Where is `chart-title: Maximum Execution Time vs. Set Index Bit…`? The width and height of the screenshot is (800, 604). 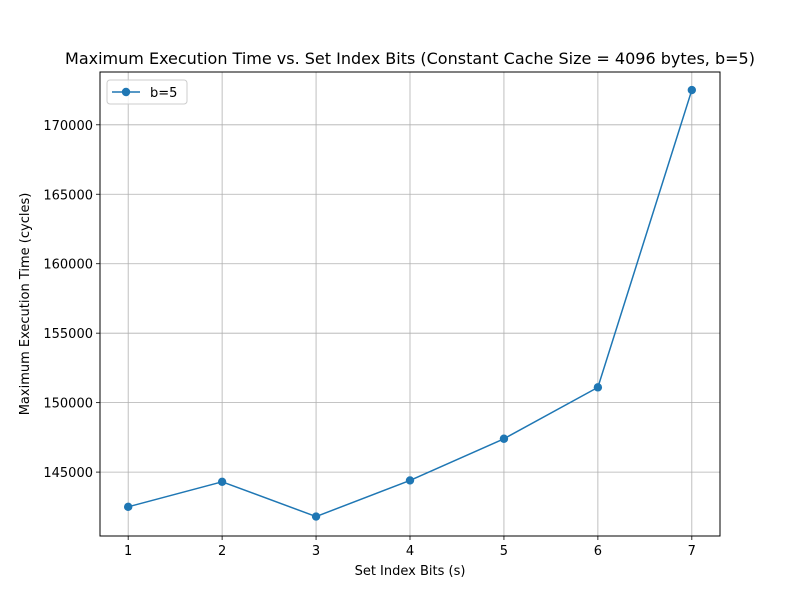 chart-title: Maximum Execution Time vs. Set Index Bit… is located at coordinates (410, 58).